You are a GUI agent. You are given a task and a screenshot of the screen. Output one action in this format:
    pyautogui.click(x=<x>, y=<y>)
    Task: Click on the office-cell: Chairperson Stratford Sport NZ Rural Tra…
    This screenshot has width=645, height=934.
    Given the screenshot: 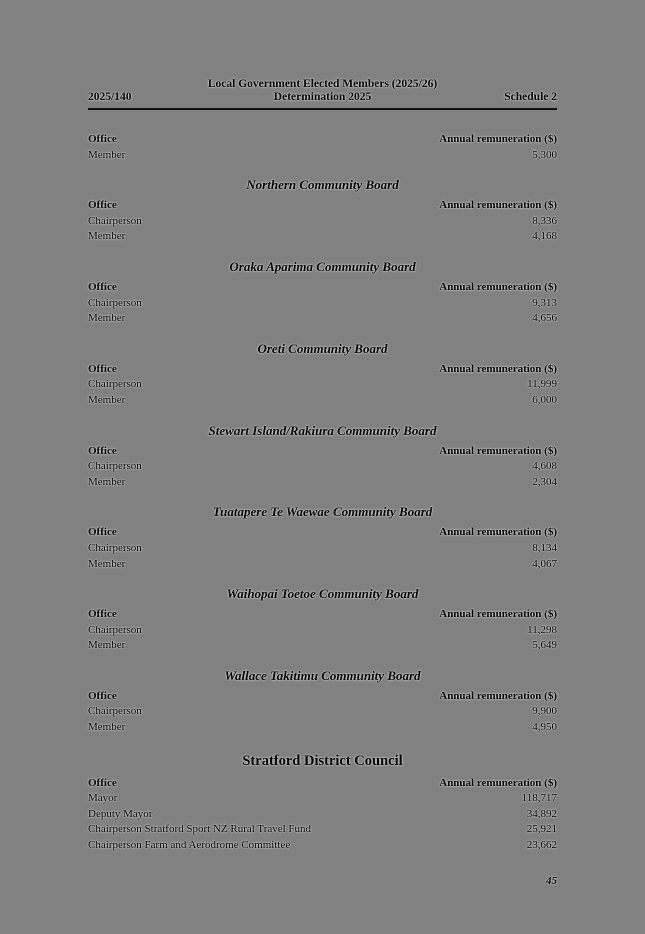 What is the action you would take?
    pyautogui.click(x=200, y=829)
    